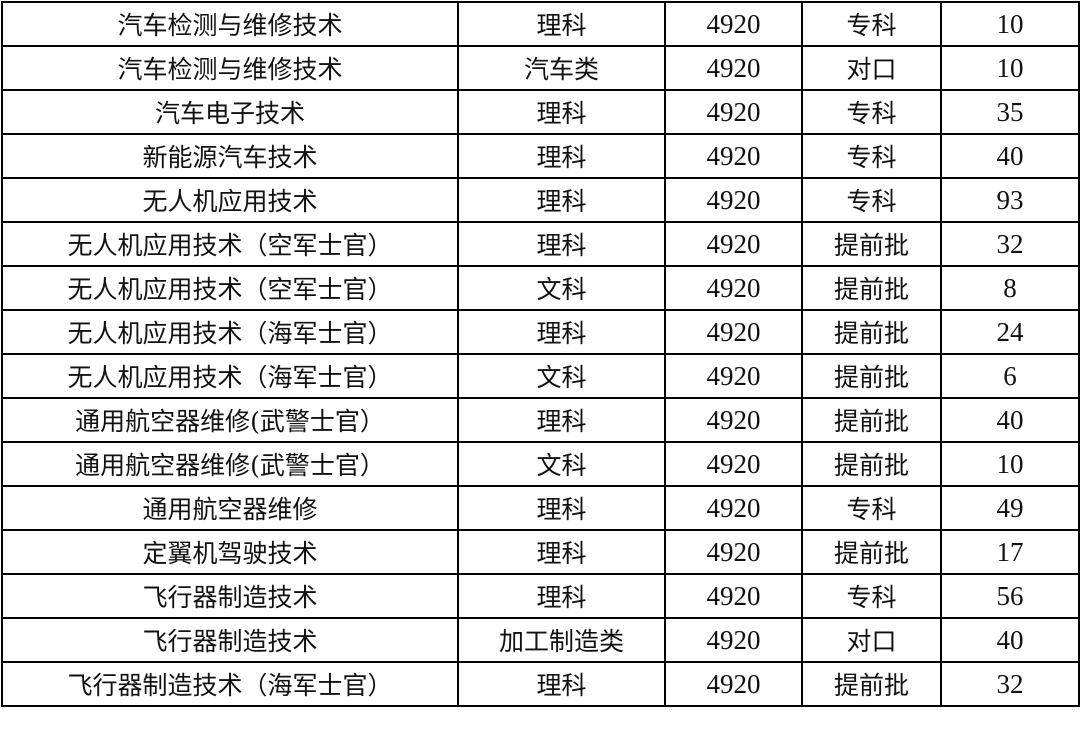 The width and height of the screenshot is (1080, 738). I want to click on quota-cell: 93, so click(1010, 200).